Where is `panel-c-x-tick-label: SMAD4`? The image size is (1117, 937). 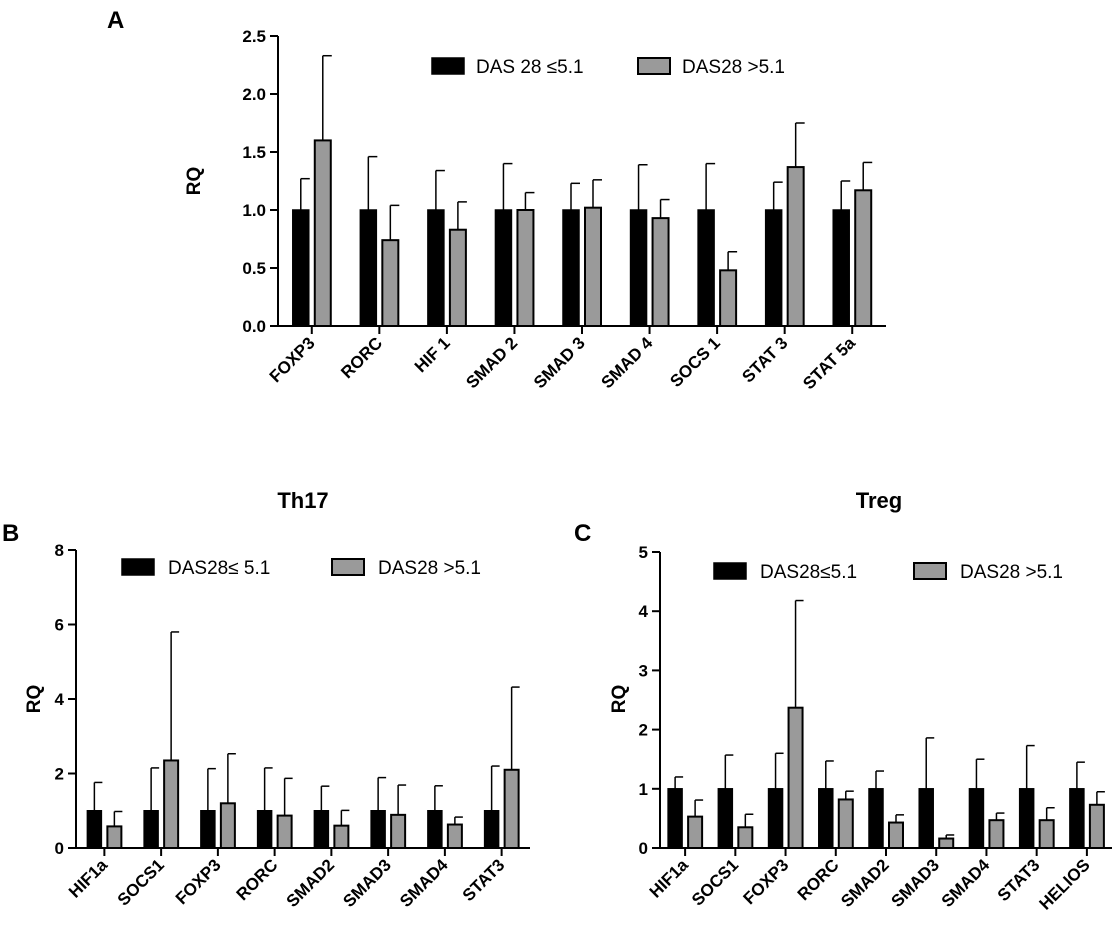 panel-c-x-tick-label: SMAD4 is located at coordinates (966, 883).